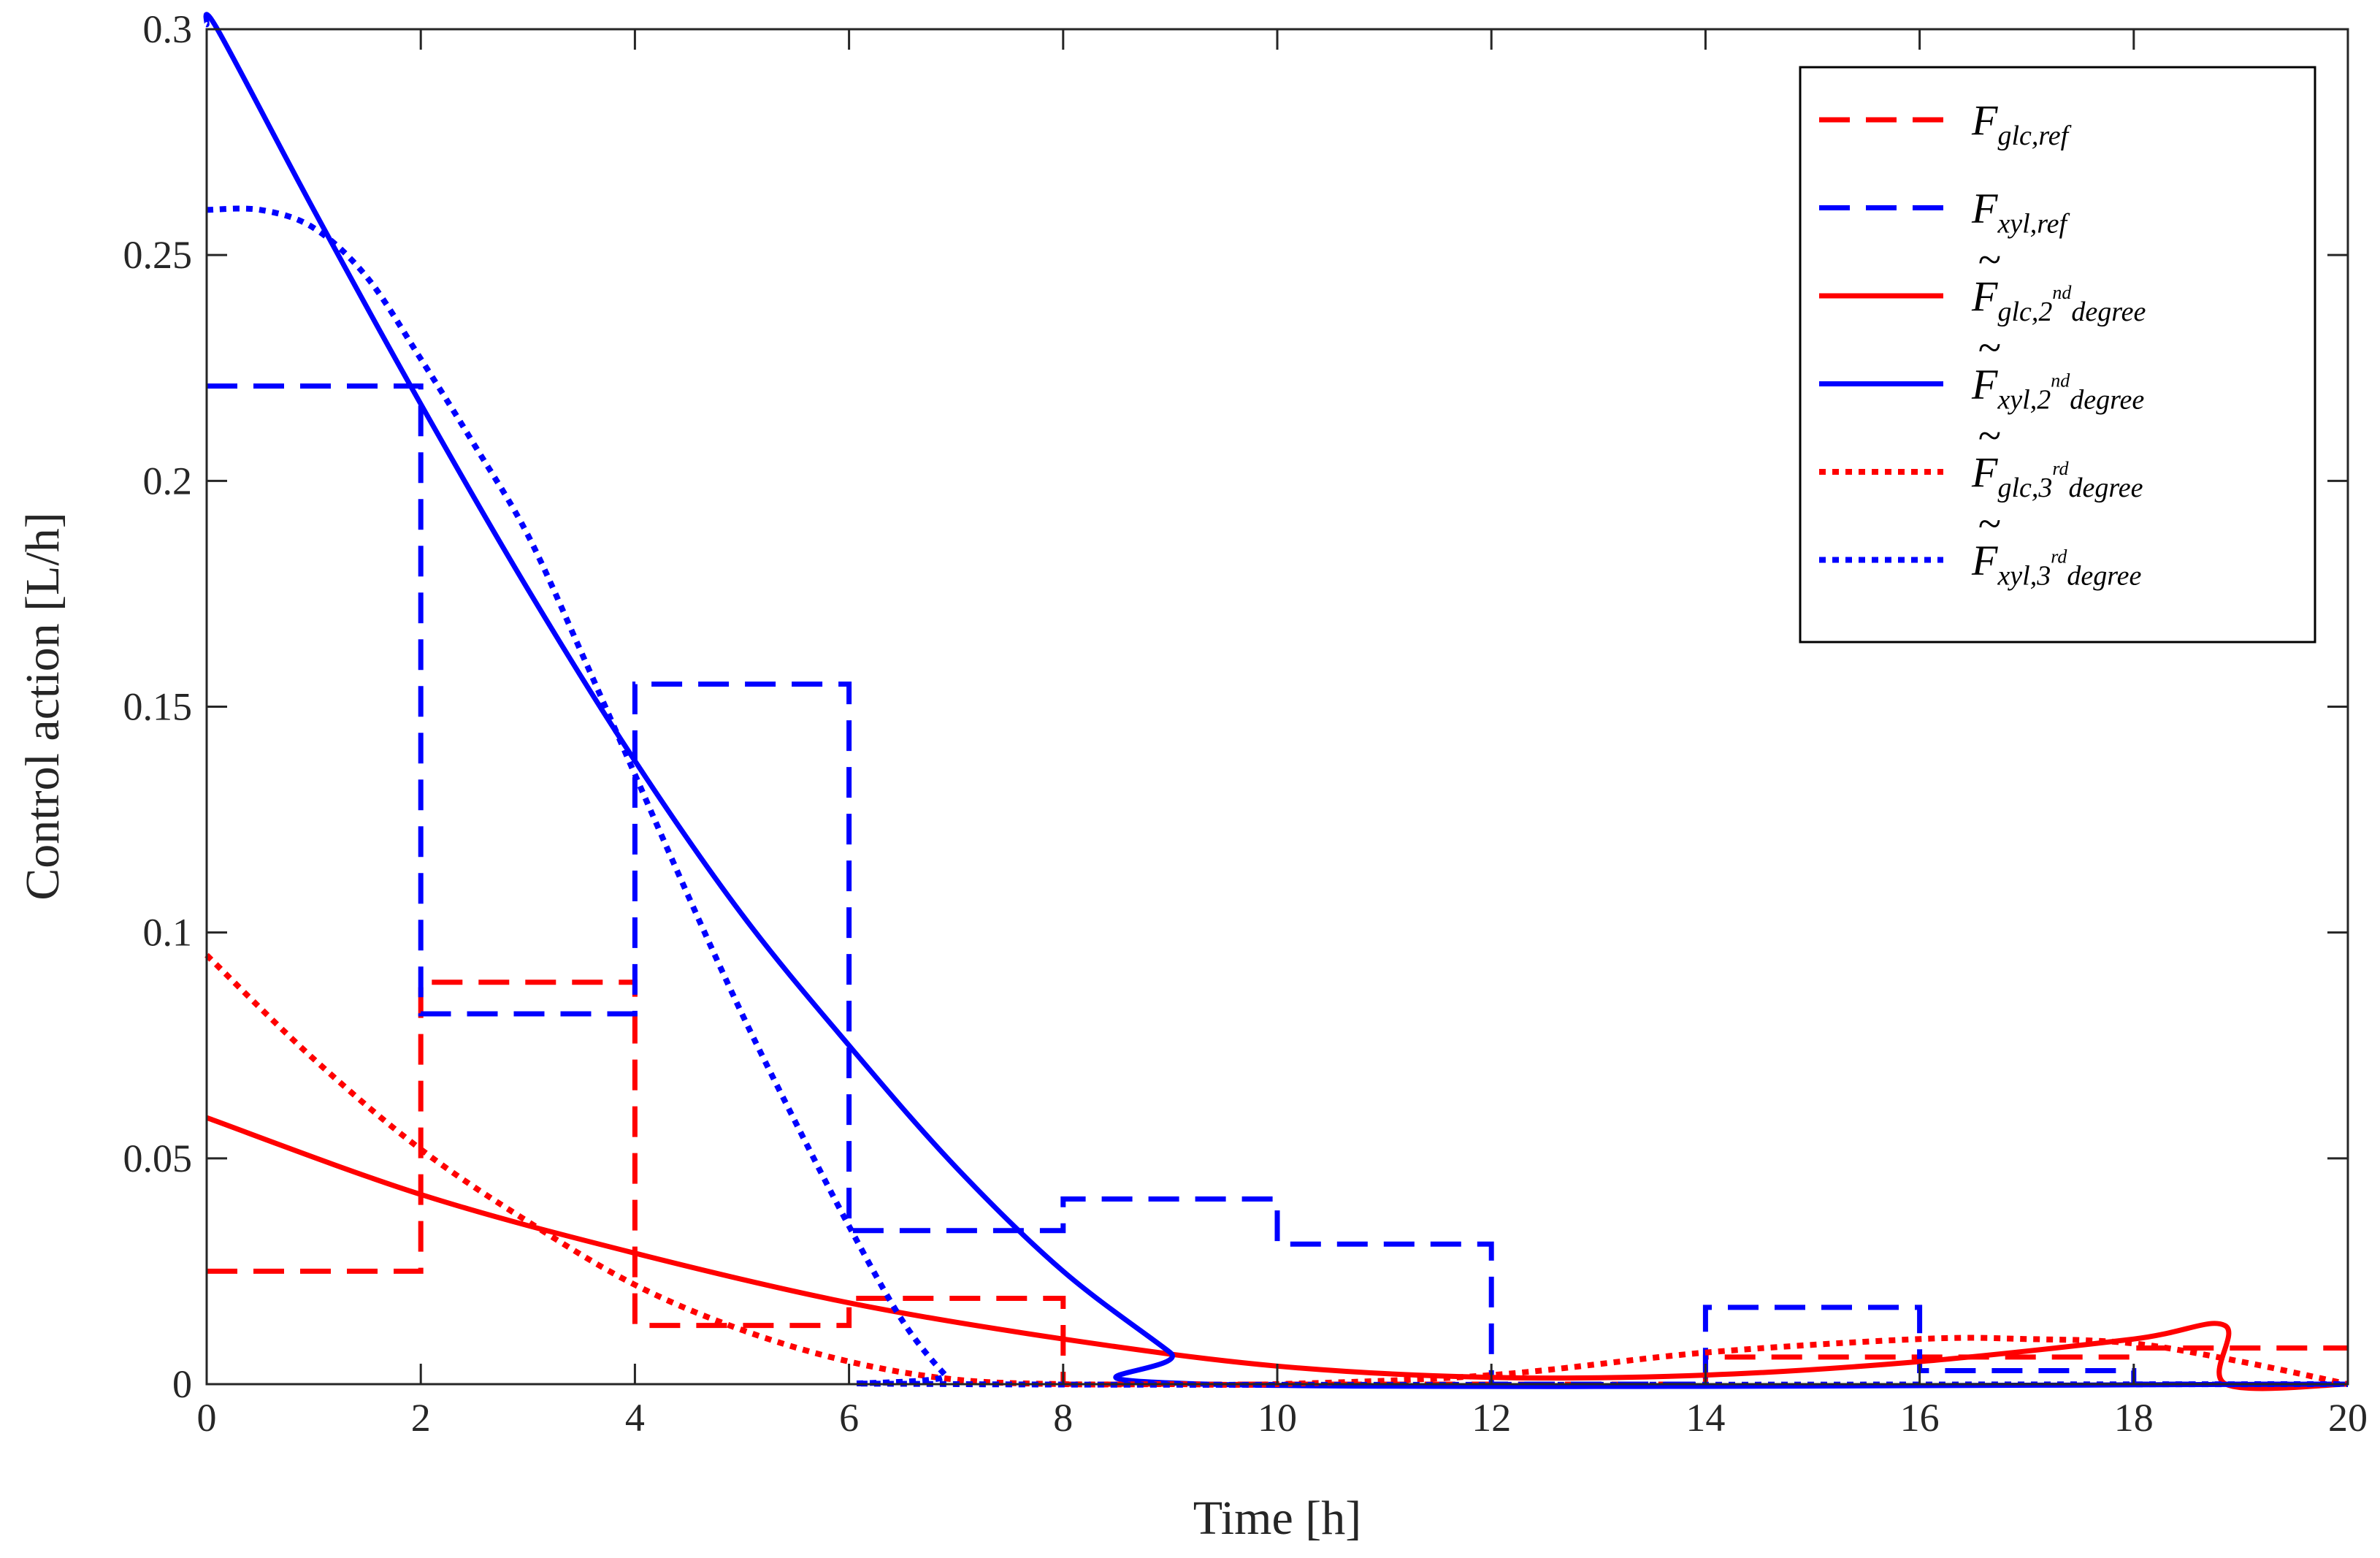 This screenshot has width=2380, height=1558. Describe the element at coordinates (168, 481) in the screenshot. I see `y-tick-label: 0.2` at that location.